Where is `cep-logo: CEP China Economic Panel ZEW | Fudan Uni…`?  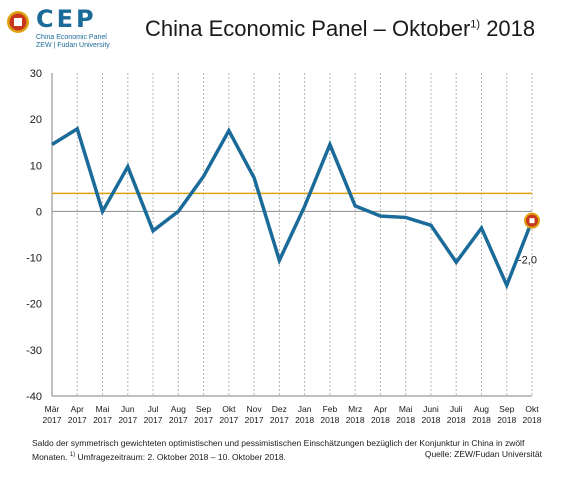
cep-logo: CEP China Economic Panel ZEW | Fudan Uni… is located at coordinates (66, 28).